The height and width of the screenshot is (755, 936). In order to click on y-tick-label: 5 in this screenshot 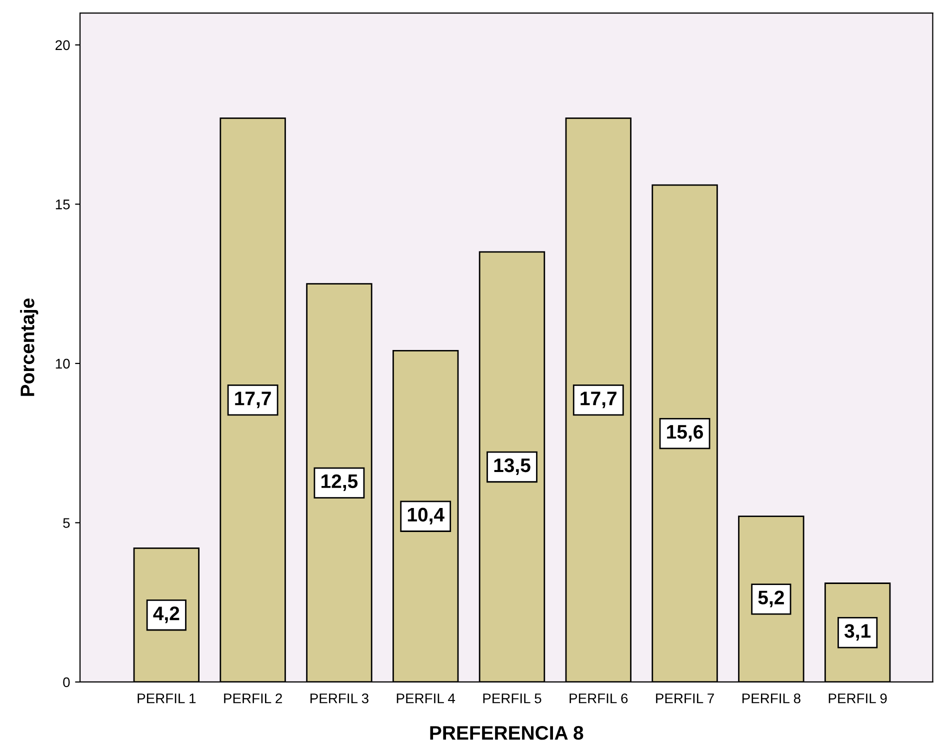, I will do `click(66, 523)`.